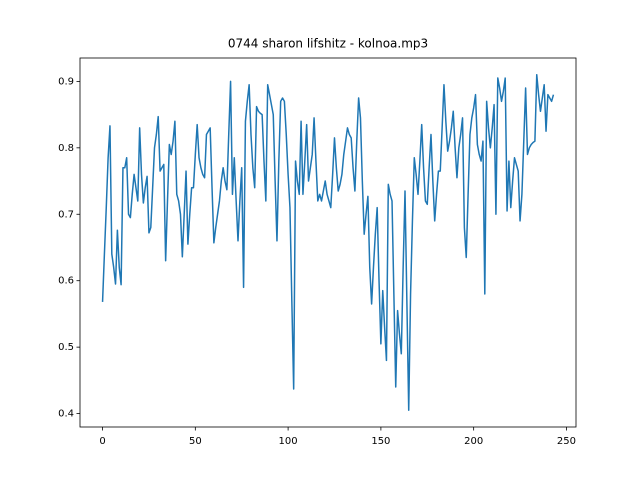  Describe the element at coordinates (66, 281) in the screenshot. I see `y-tick-label: 0.6` at that location.